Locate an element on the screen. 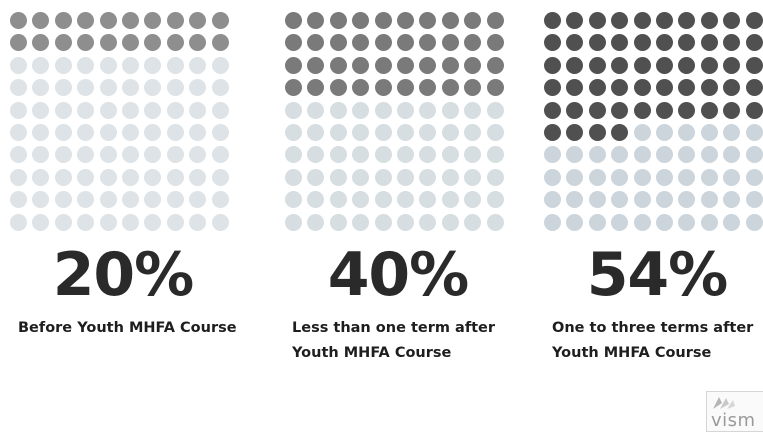  caption-line: Less than one term after is located at coordinates (394, 328).